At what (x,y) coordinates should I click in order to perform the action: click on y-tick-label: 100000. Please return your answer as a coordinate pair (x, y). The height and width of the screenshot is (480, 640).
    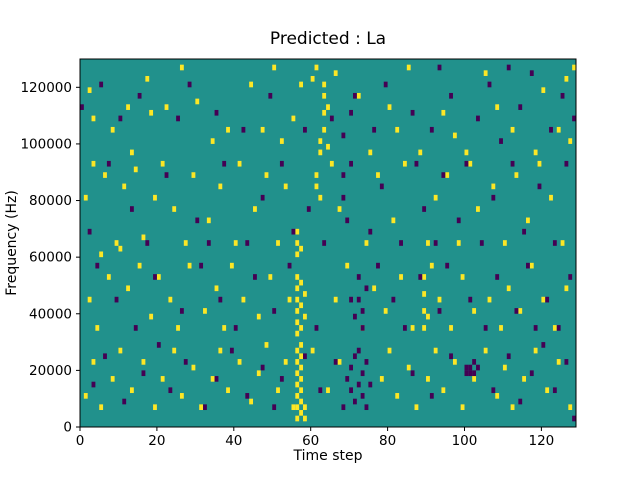
    Looking at the image, I should click on (46, 144).